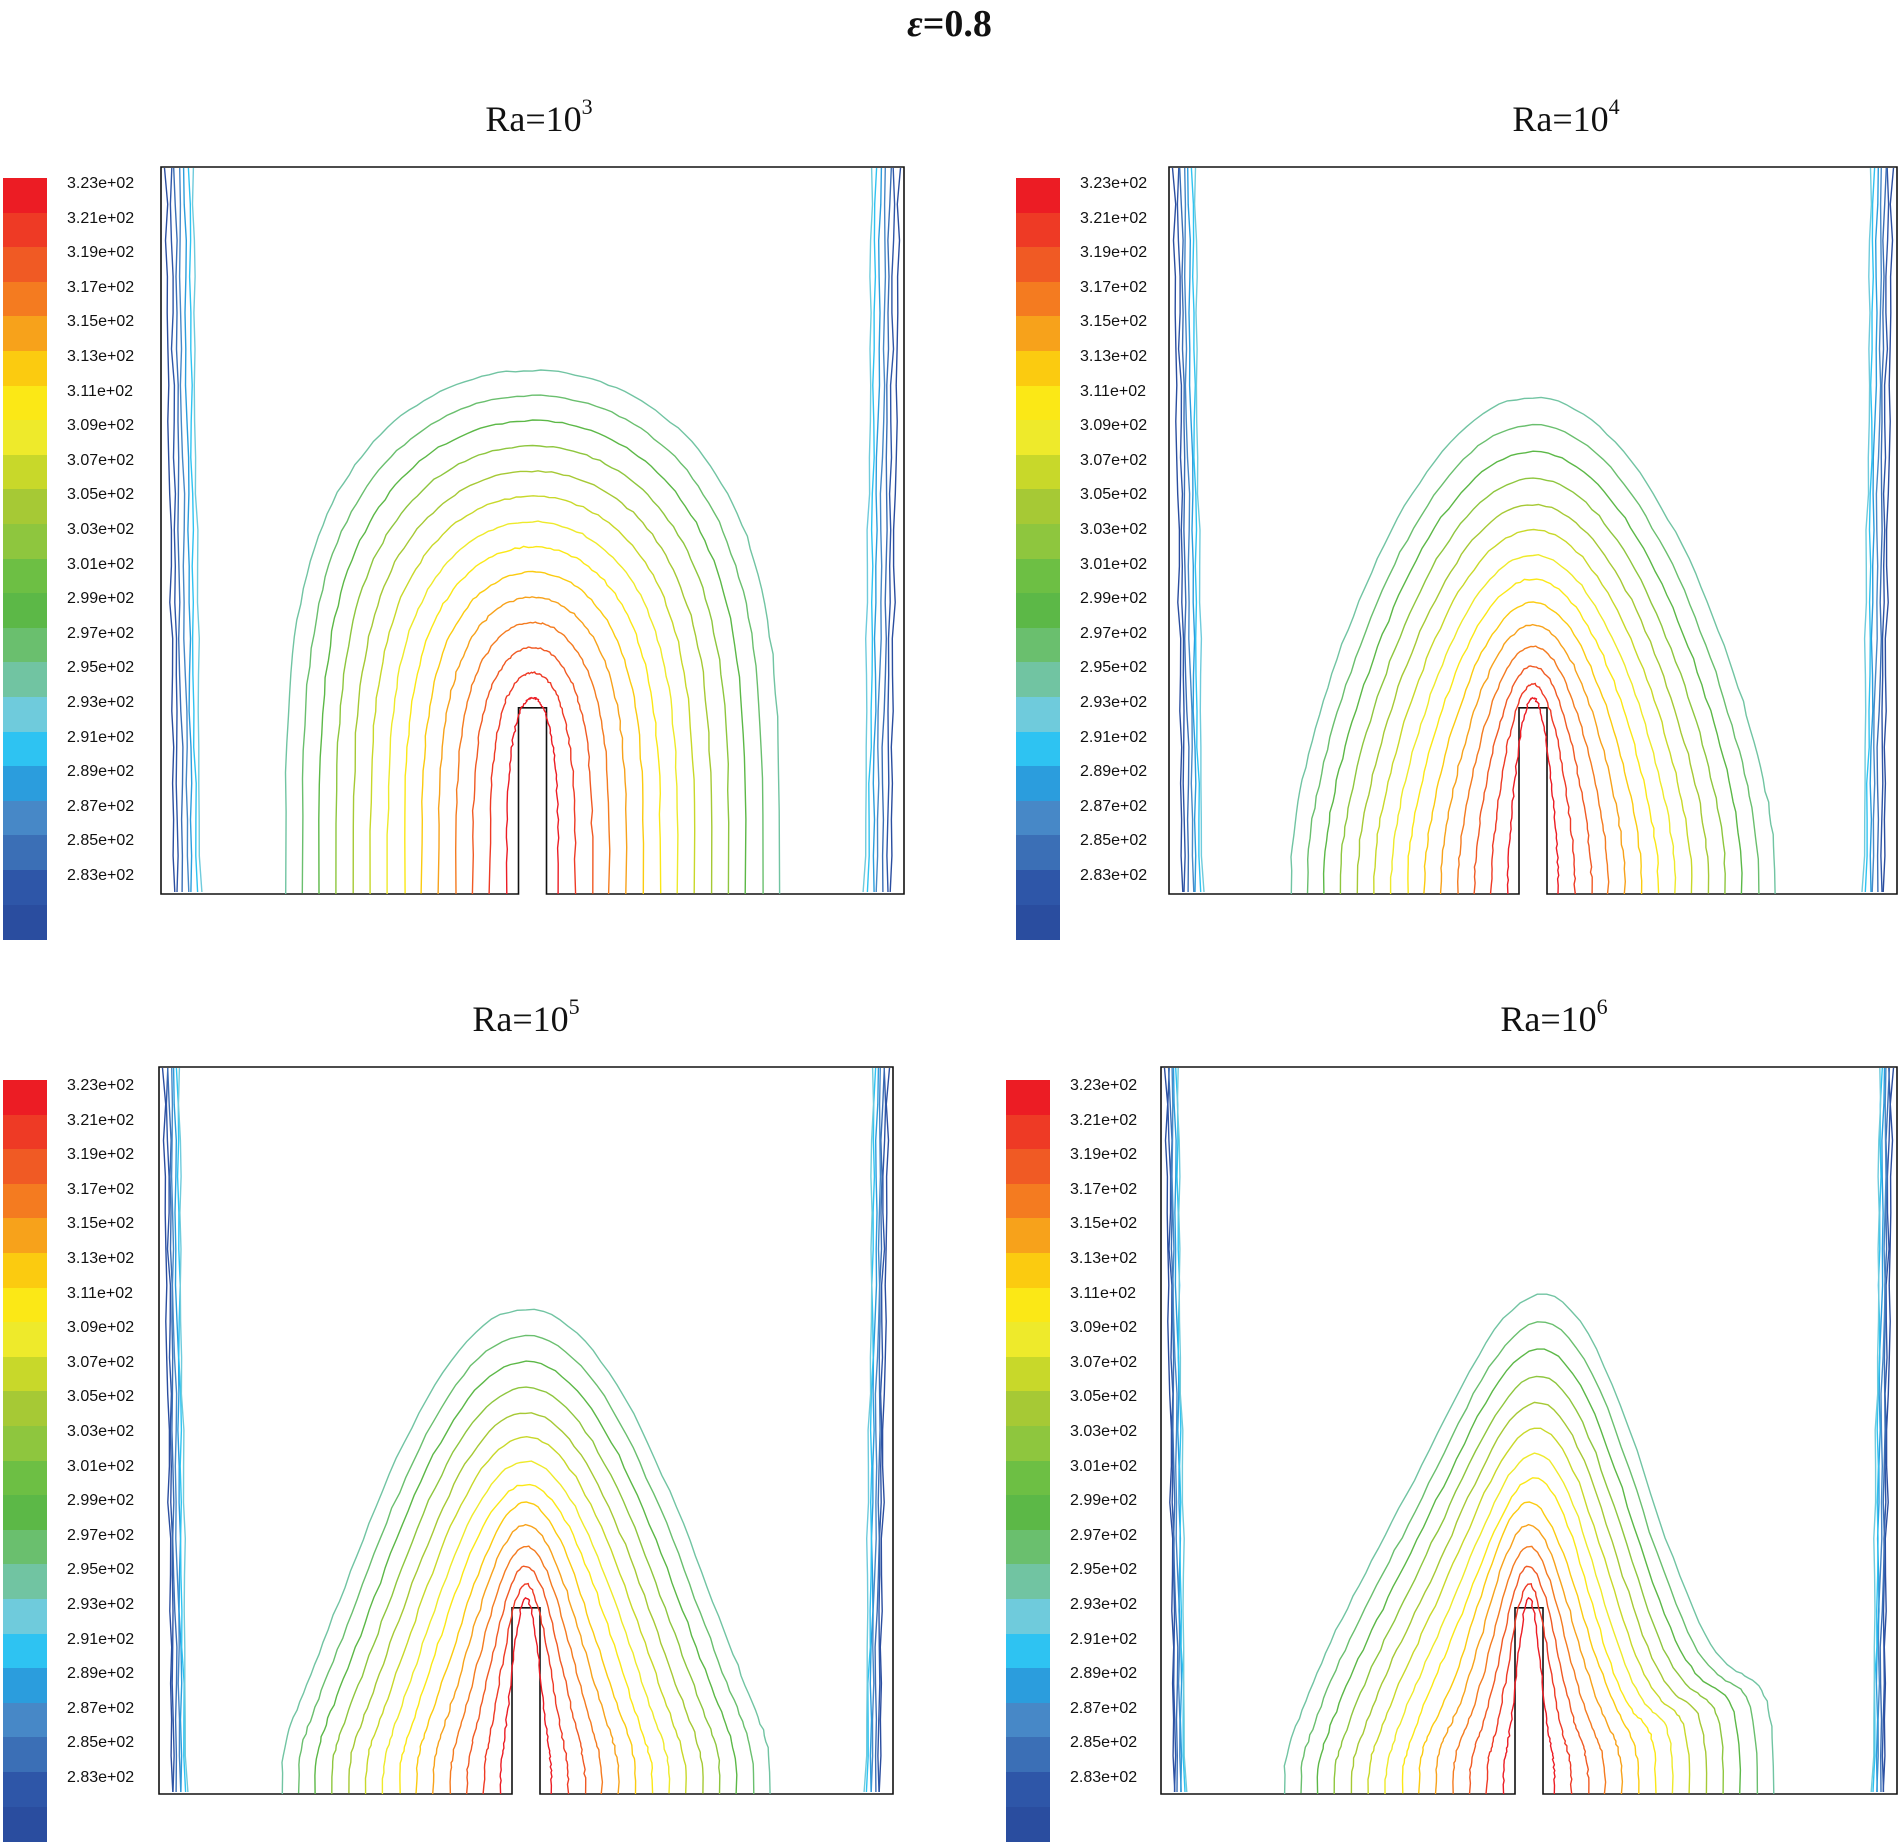 This screenshot has width=1899, height=1842. What do you see at coordinates (101, 564) in the screenshot?
I see `colorbar-level-label: 3.01e+02` at bounding box center [101, 564].